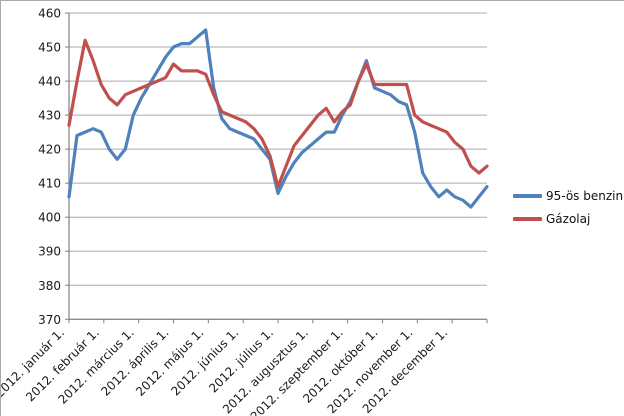 The width and height of the screenshot is (624, 416). What do you see at coordinates (49, 218) in the screenshot?
I see `y-tick-label: 400` at bounding box center [49, 218].